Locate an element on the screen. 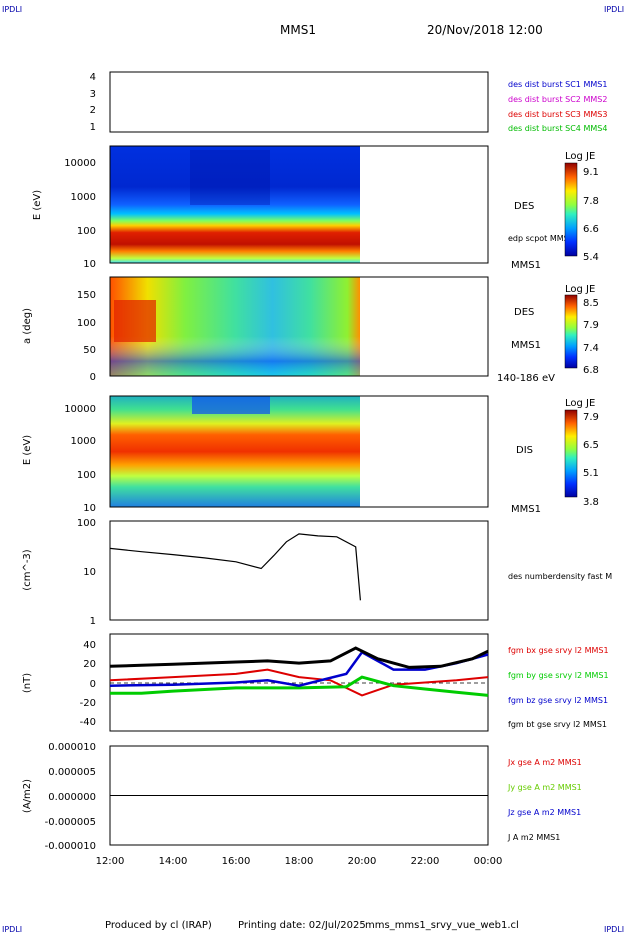  density-series is located at coordinates (235, 567).